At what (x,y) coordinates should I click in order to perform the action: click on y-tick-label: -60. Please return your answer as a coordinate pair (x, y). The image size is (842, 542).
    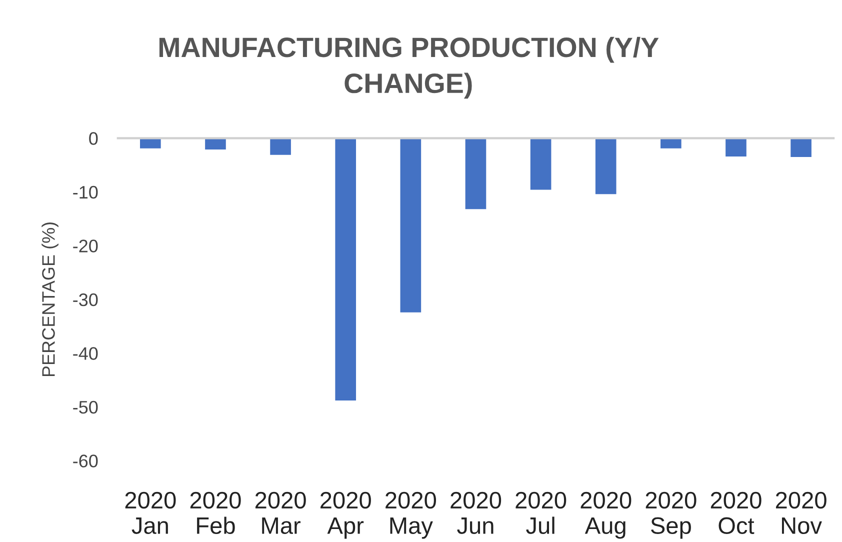
    Looking at the image, I should click on (85, 461).